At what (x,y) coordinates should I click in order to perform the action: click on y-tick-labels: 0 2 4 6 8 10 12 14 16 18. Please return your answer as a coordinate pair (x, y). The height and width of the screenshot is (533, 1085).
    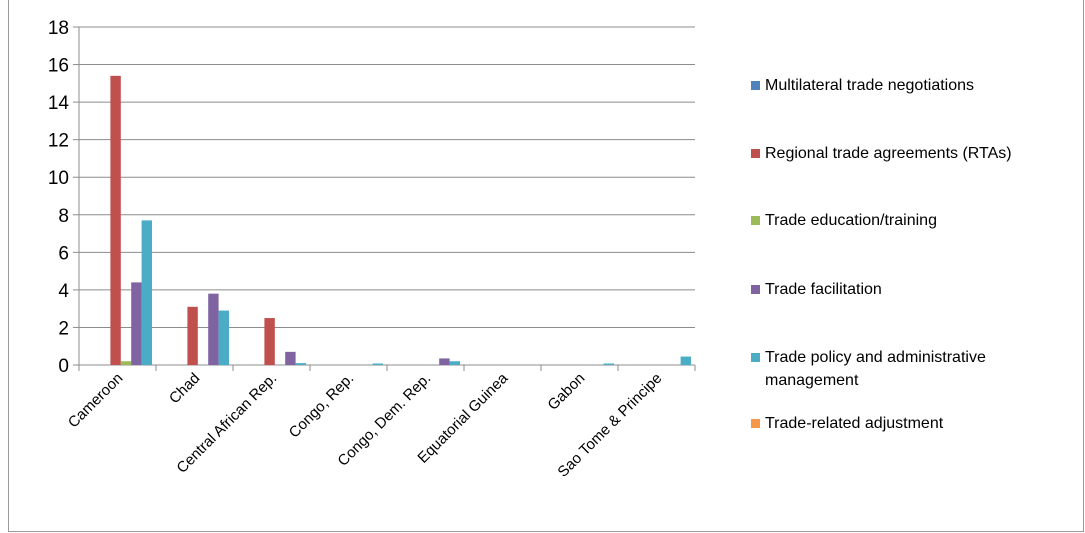
    Looking at the image, I should click on (59, 197).